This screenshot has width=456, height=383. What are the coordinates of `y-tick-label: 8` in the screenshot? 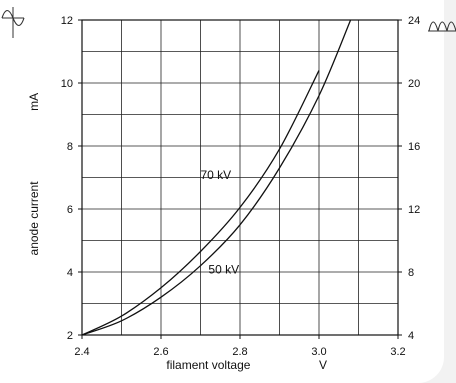 It's located at (70, 147).